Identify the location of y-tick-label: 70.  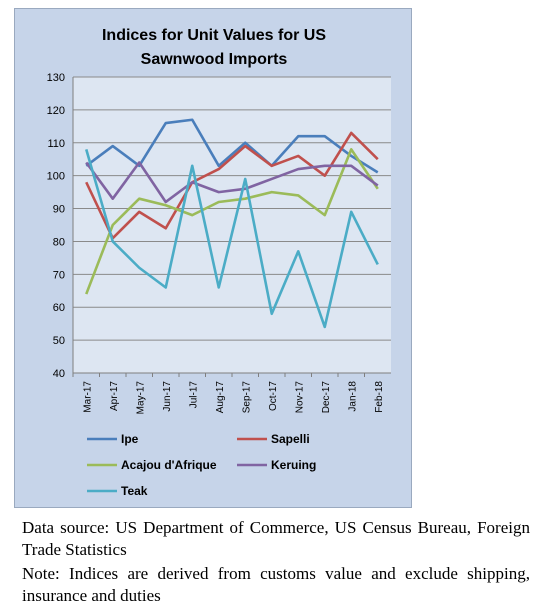
(59, 275).